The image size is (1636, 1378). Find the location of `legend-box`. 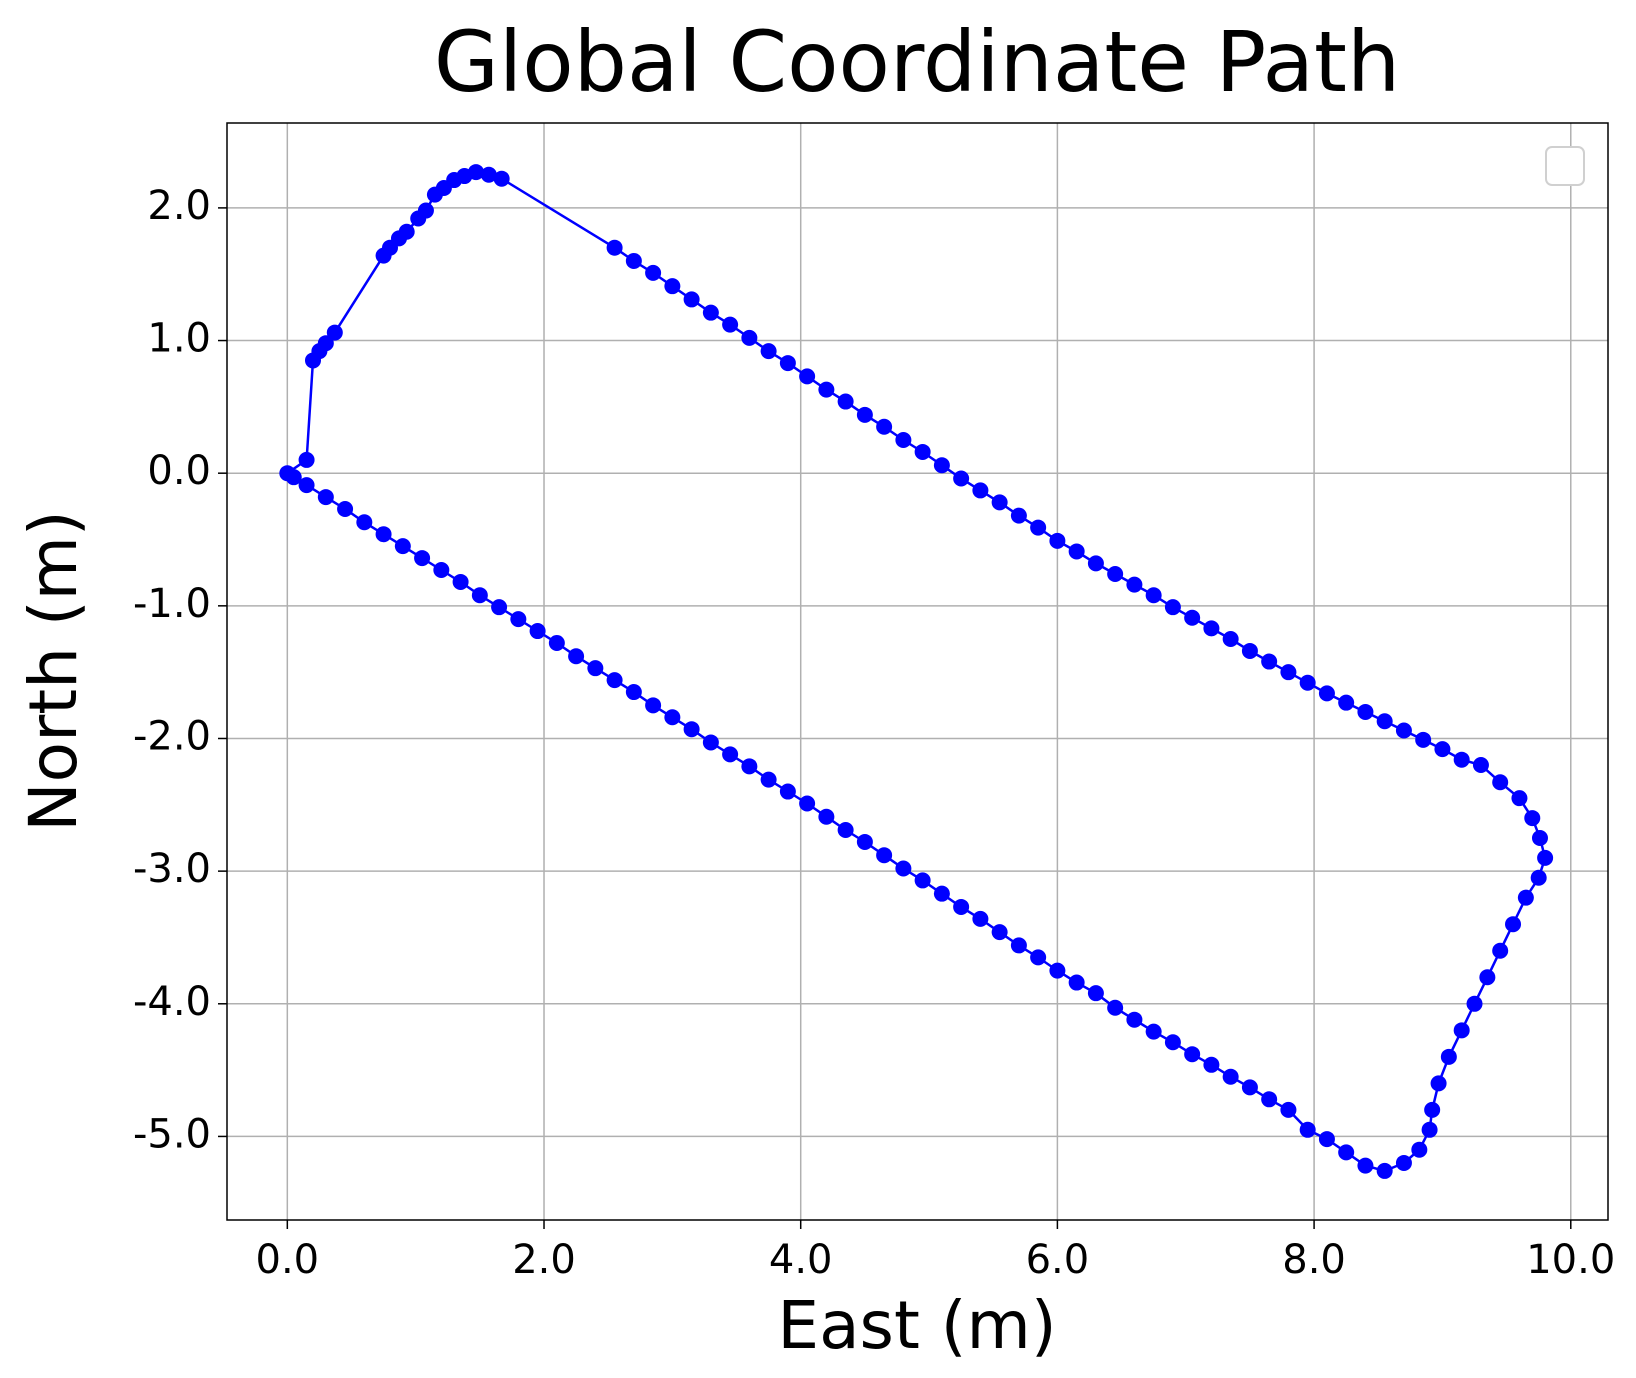

legend-box is located at coordinates (1565, 166).